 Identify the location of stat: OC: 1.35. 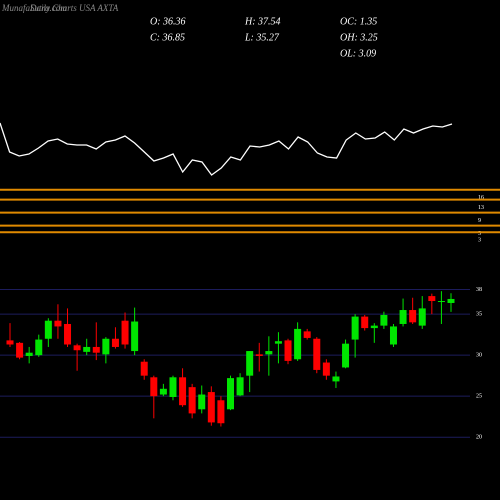
(358, 21).